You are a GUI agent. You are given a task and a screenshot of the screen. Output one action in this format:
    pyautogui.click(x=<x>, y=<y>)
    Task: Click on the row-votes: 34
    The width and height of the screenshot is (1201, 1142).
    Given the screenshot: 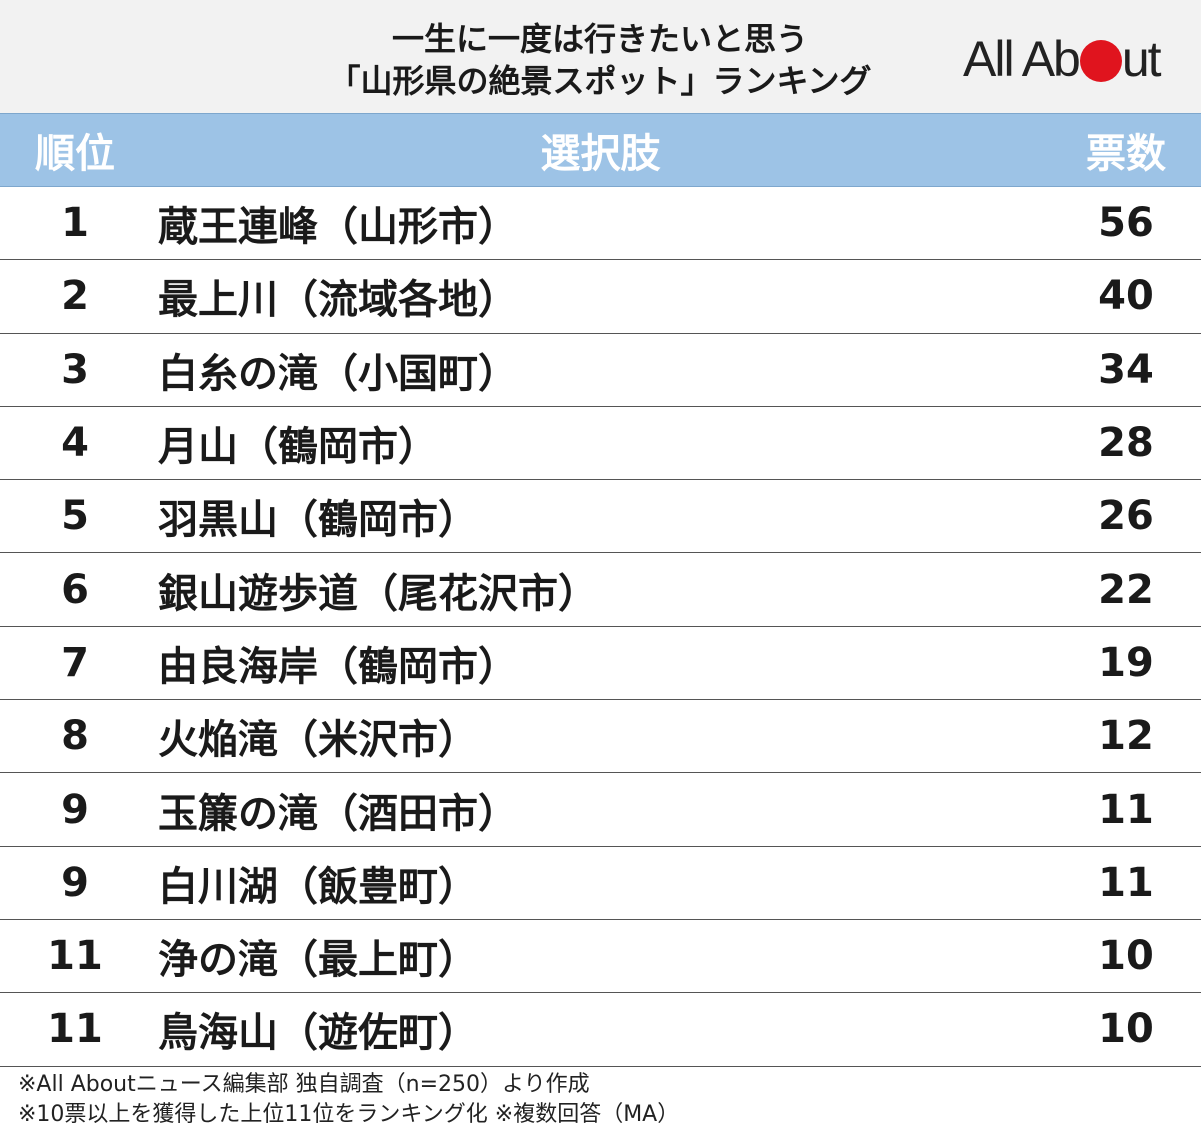 What is the action you would take?
    pyautogui.click(x=1126, y=369)
    